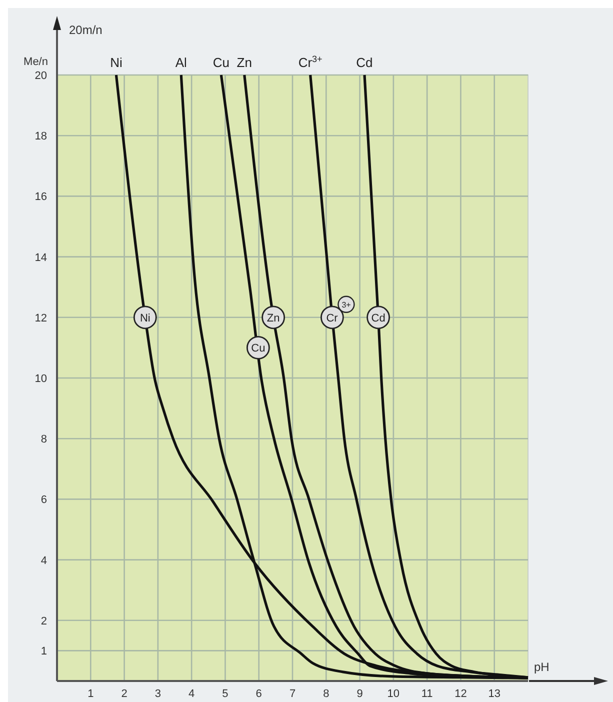  Describe the element at coordinates (43, 652) in the screenshot. I see `y-tick-label: 1` at that location.